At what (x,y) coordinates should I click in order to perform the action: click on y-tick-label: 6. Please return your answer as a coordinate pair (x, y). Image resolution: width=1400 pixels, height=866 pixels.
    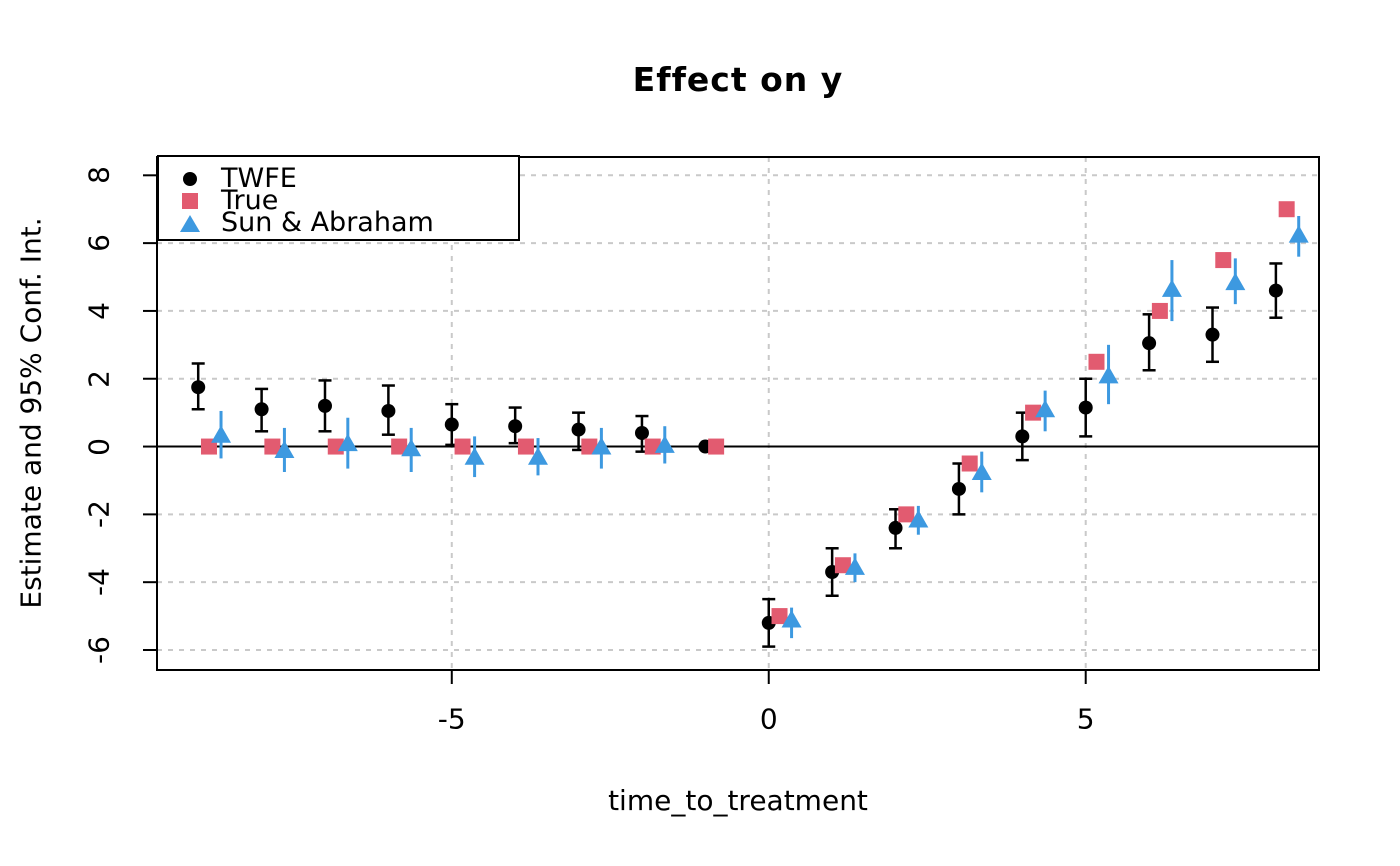
    Looking at the image, I should click on (99, 243).